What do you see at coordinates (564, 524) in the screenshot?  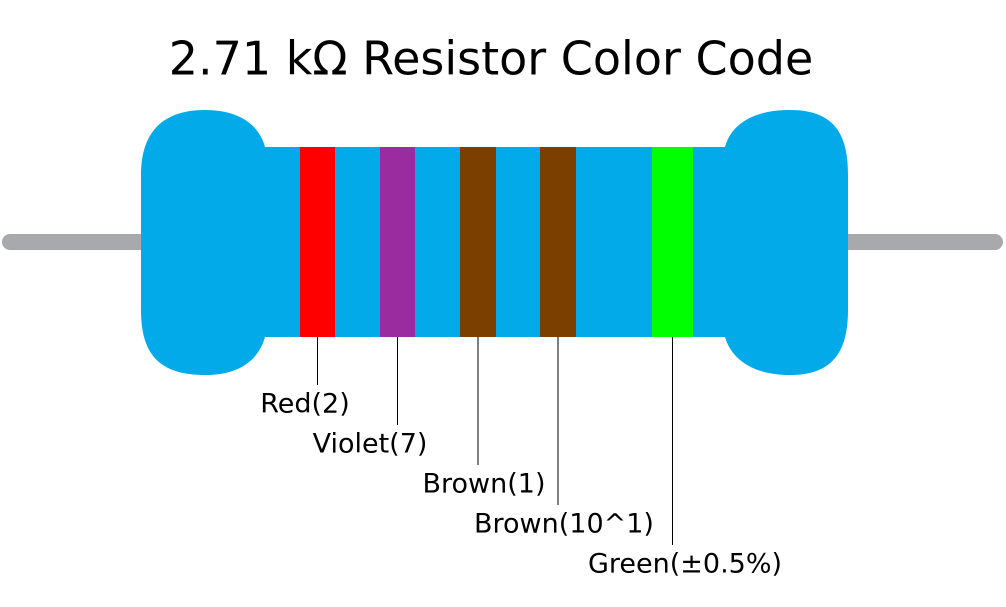 I see `band-label: Brown(10^1)` at bounding box center [564, 524].